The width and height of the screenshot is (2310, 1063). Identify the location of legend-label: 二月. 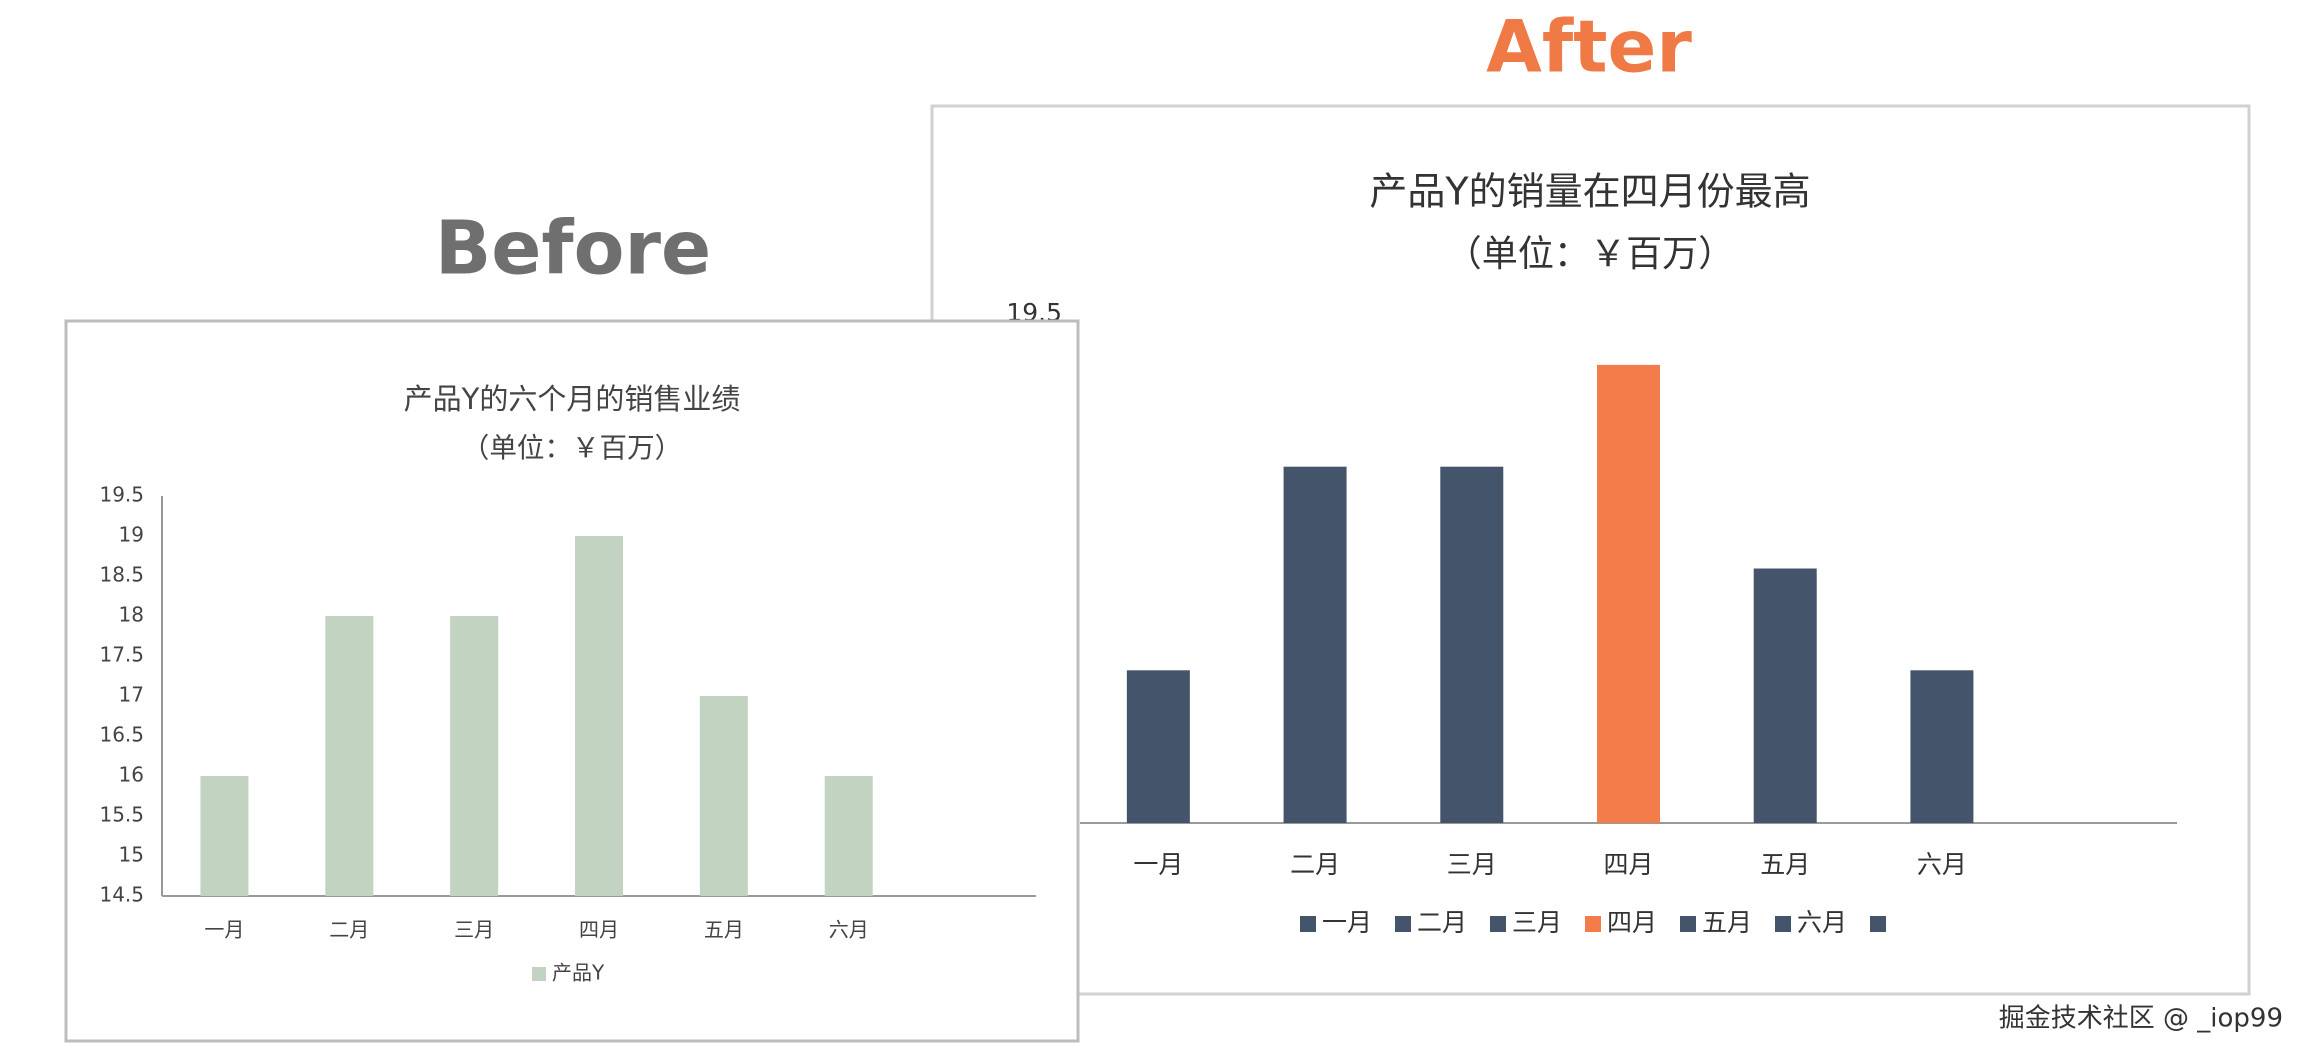
(1442, 922).